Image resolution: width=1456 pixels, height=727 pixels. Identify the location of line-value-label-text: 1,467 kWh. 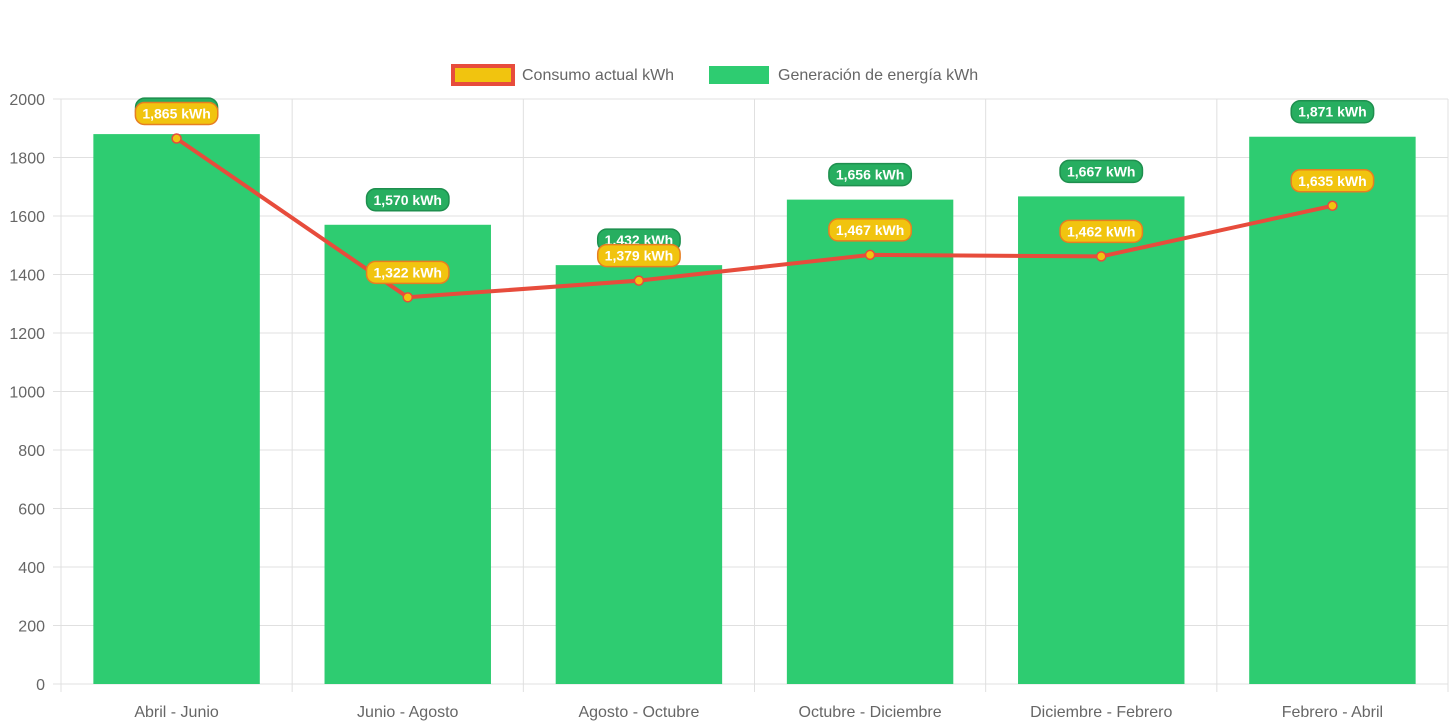
(870, 230).